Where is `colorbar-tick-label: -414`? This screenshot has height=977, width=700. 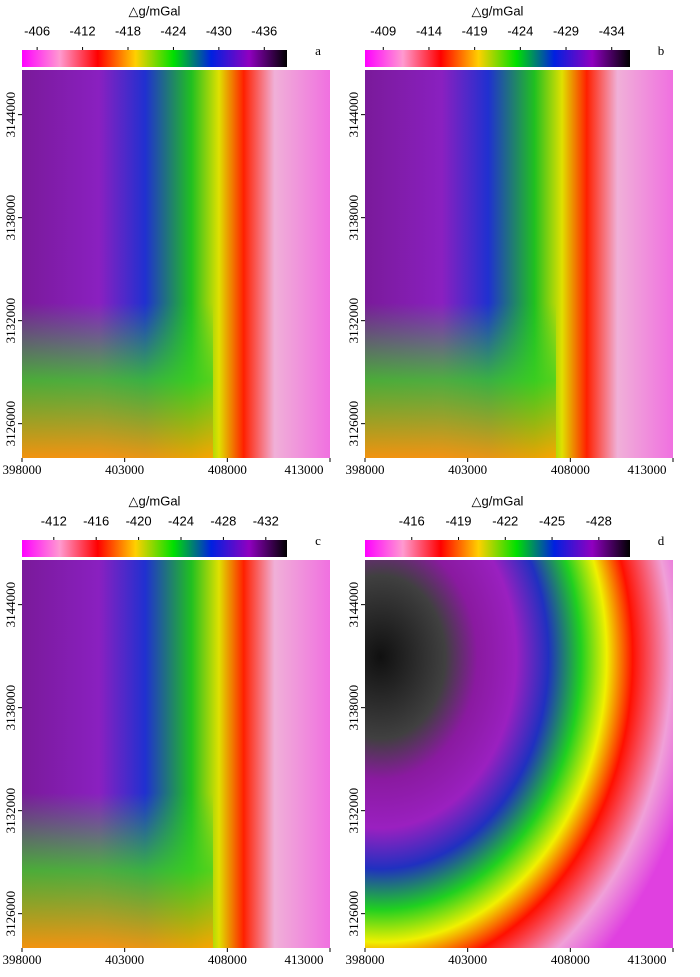 colorbar-tick-label: -414 is located at coordinates (429, 30).